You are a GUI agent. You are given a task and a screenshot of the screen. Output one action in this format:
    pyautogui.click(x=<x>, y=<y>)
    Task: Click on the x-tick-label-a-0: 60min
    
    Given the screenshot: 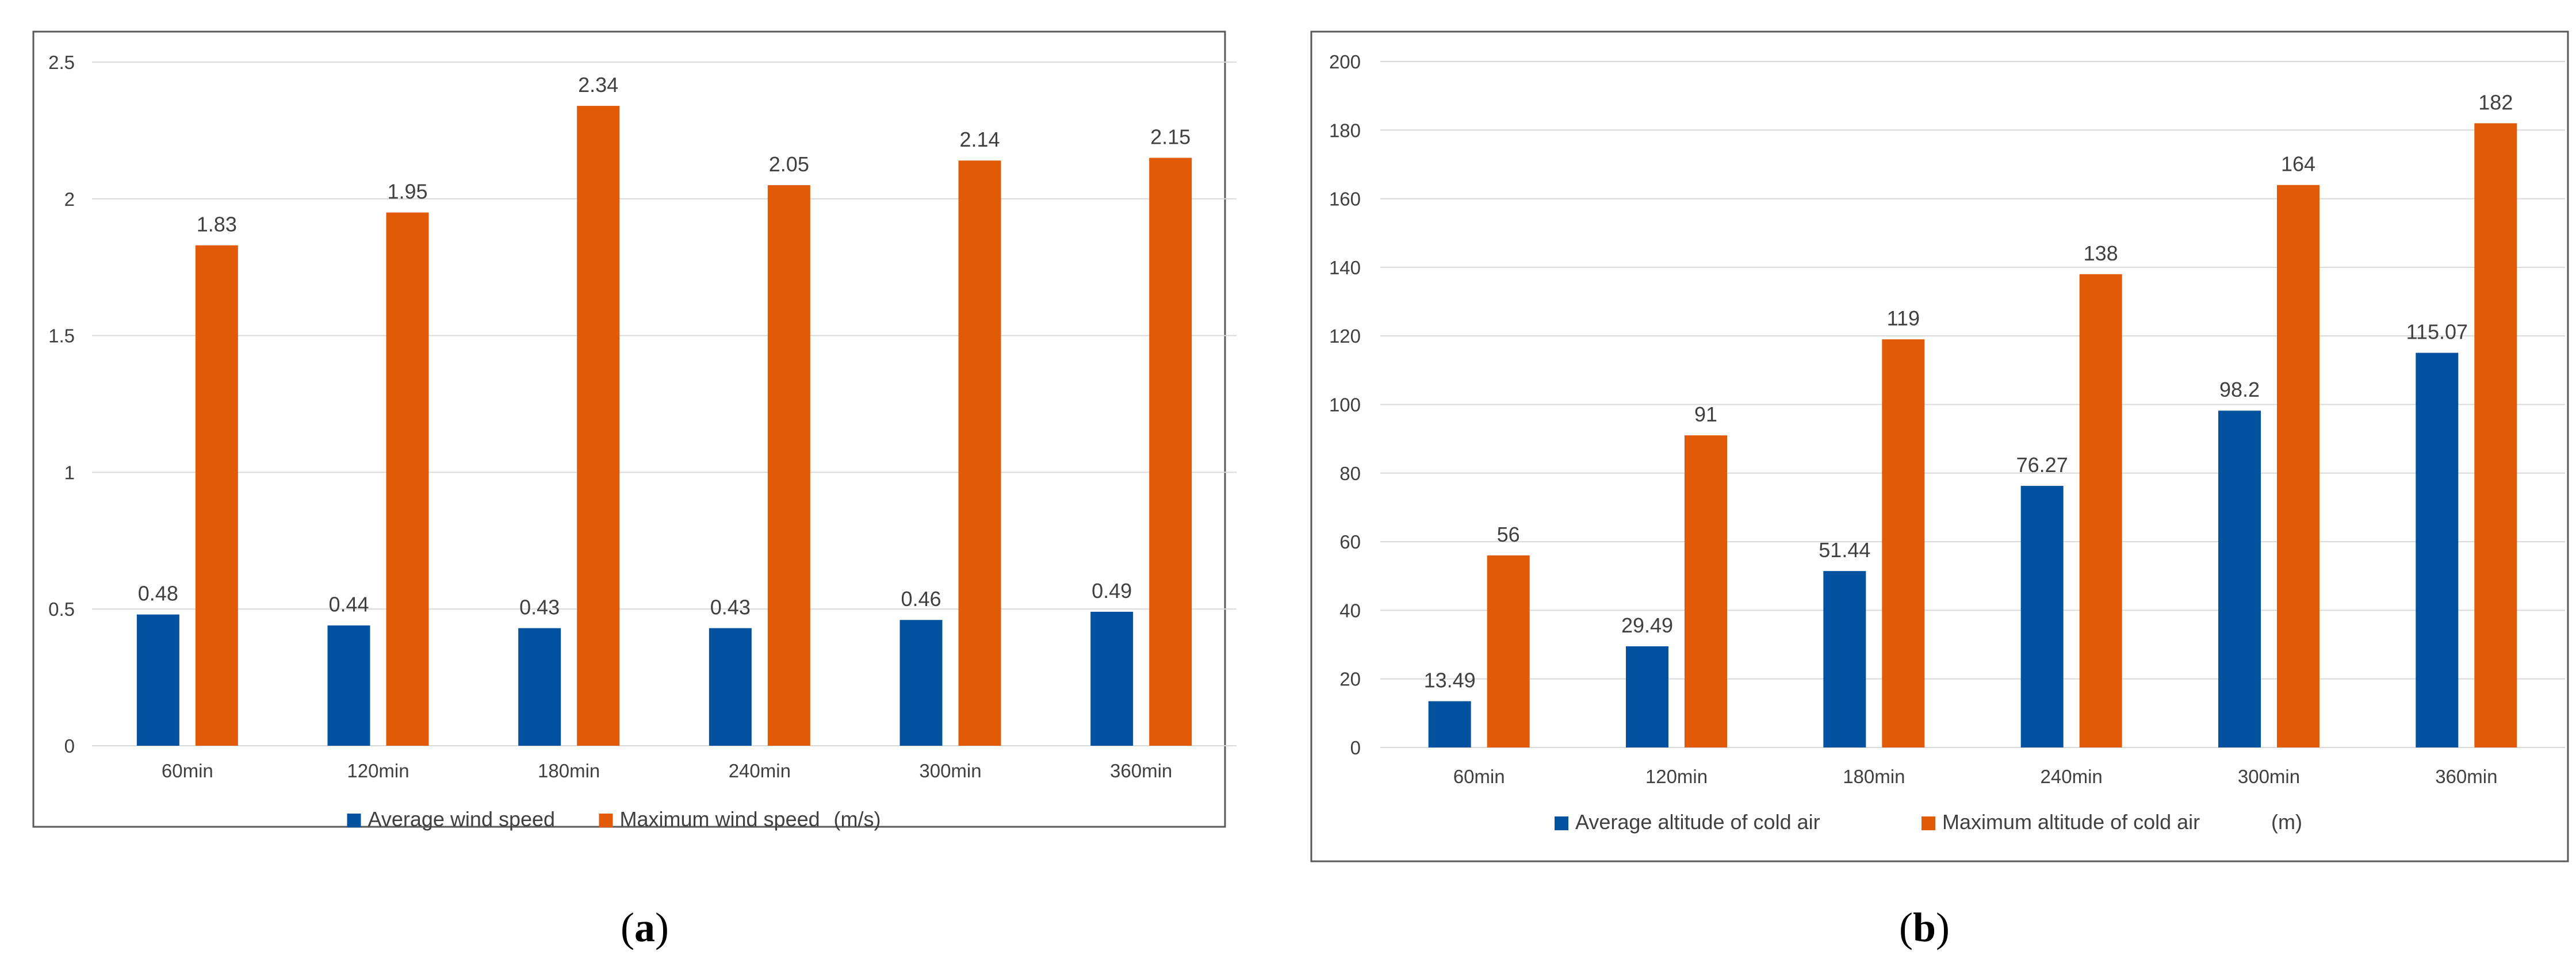 What is the action you would take?
    pyautogui.click(x=187, y=771)
    